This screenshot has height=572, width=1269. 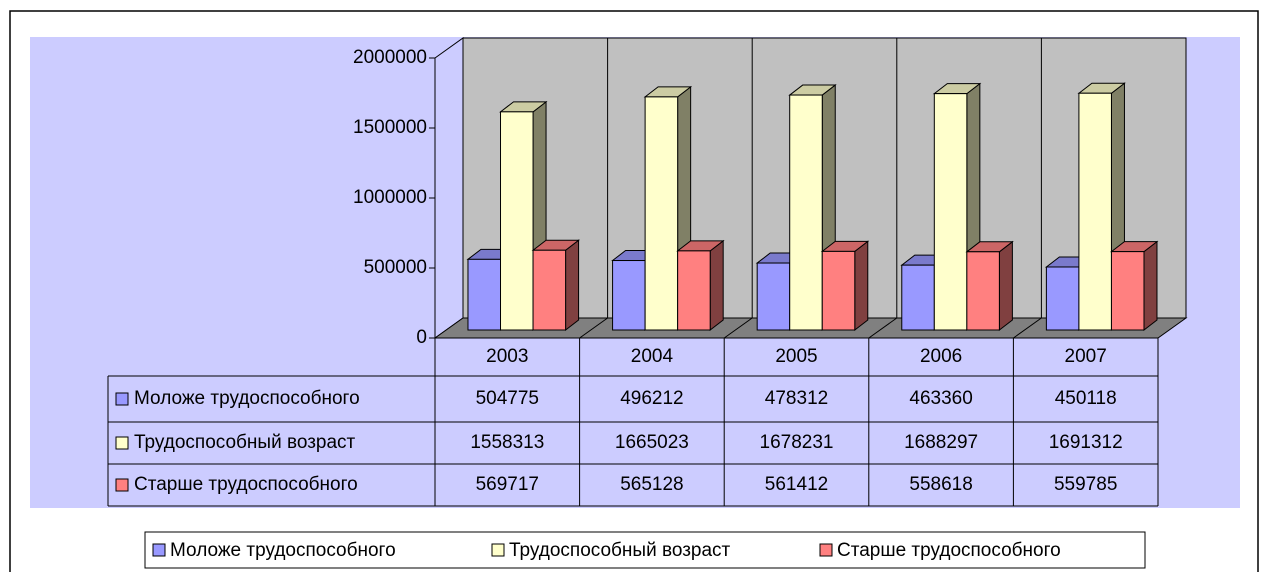 I want to click on y-tick-label: 1000000, so click(x=390, y=197).